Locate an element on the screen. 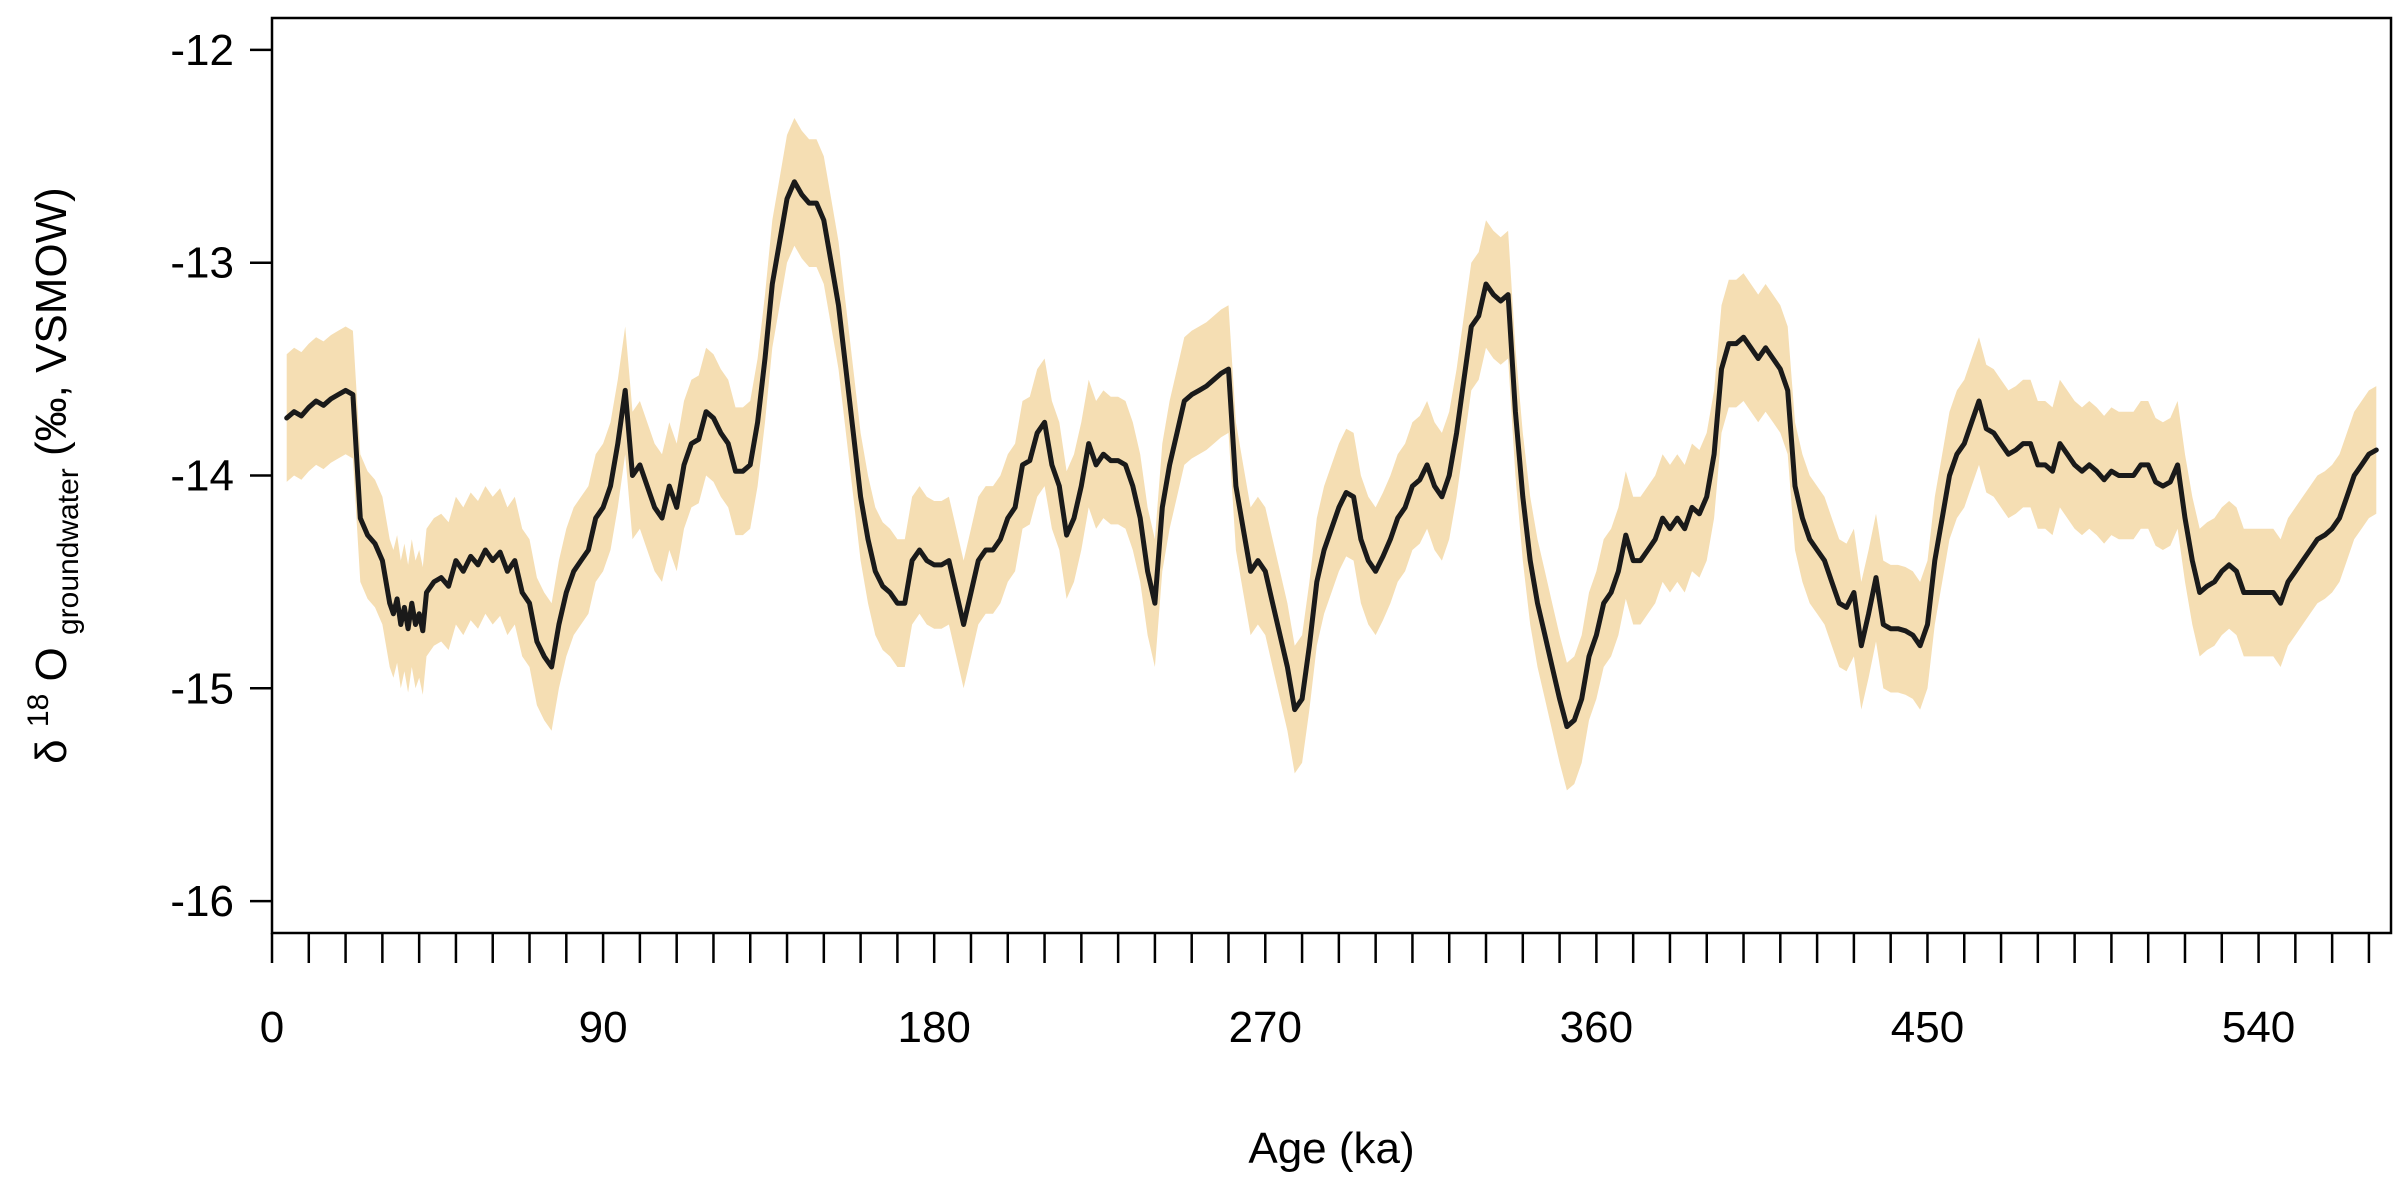 Image resolution: width=2400 pixels, height=1200 pixels. y-axis-title: δ 18 O groundwater (‰, VSMOW) is located at coordinates (48, 475).